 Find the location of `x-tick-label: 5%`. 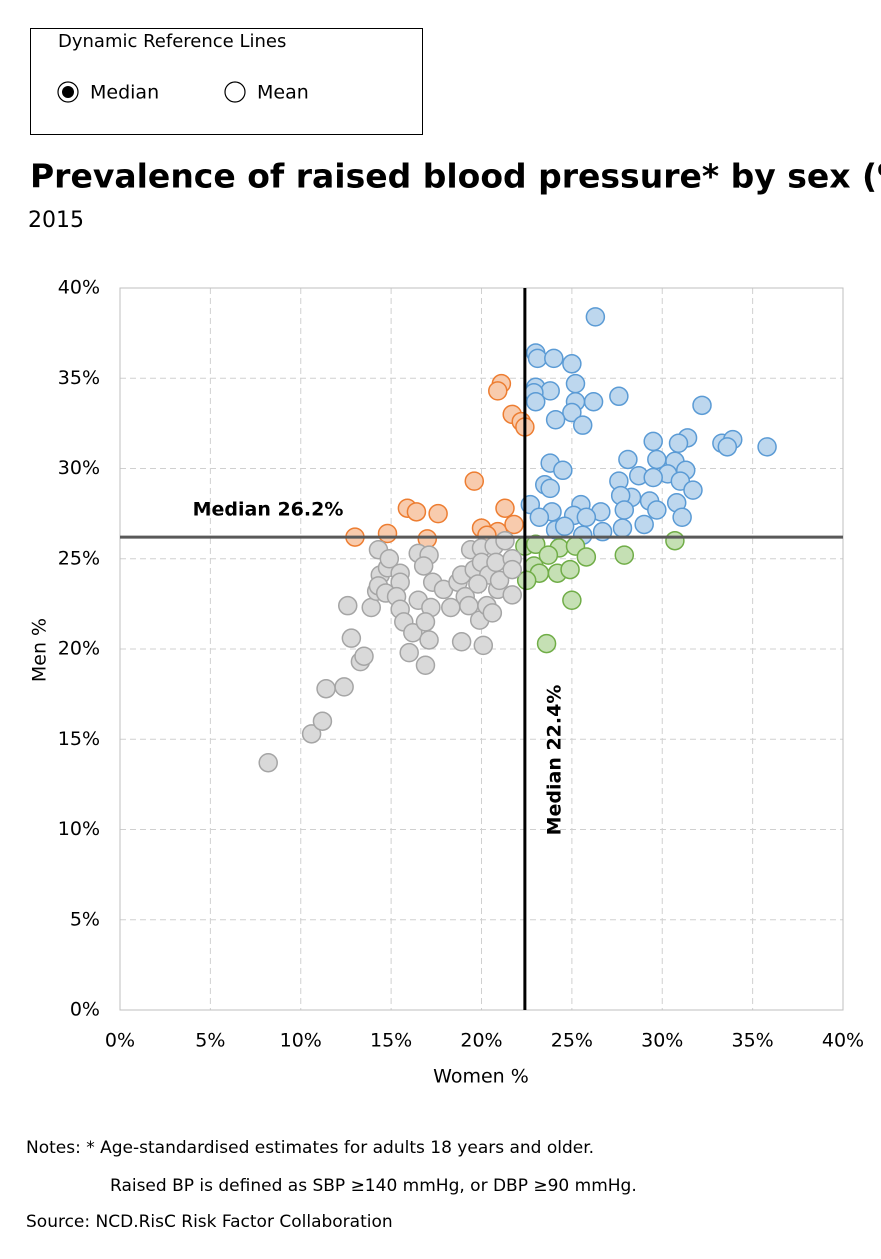

x-tick-label: 5% is located at coordinates (210, 1041).